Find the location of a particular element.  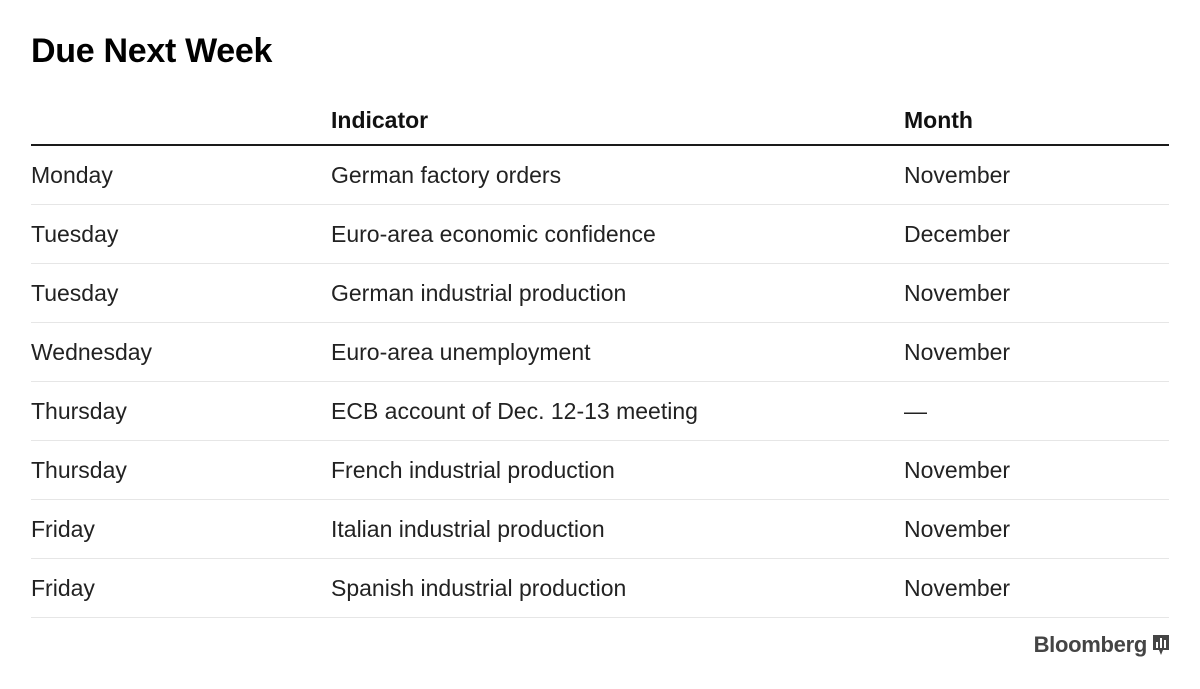

indicator-cell: German factory orders is located at coordinates (617, 175).